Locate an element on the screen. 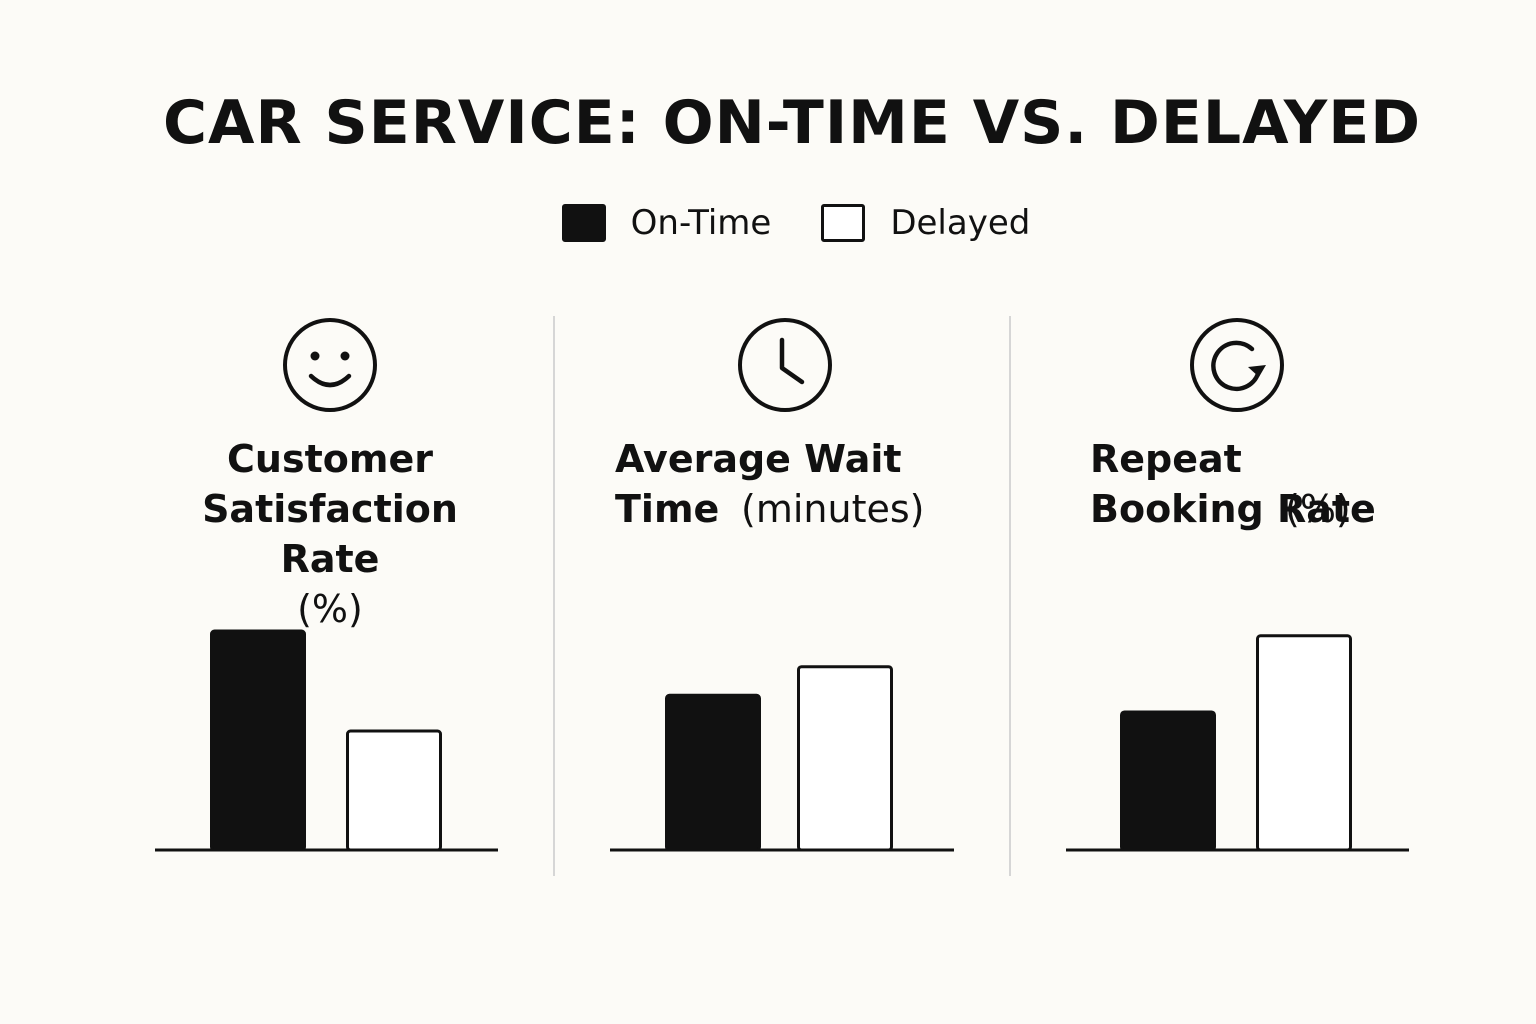  chart-title: CAR SERVICE: ON-TIME VS. DELAYED is located at coordinates (792, 123).